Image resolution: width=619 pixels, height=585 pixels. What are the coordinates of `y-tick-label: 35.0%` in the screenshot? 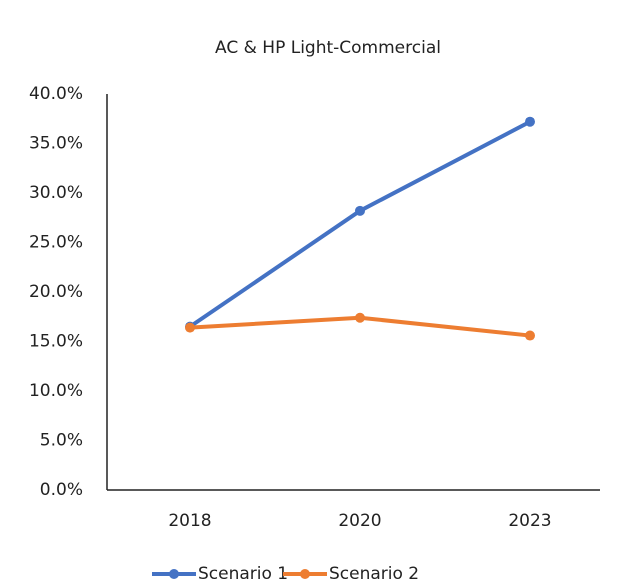 It's located at (56, 144).